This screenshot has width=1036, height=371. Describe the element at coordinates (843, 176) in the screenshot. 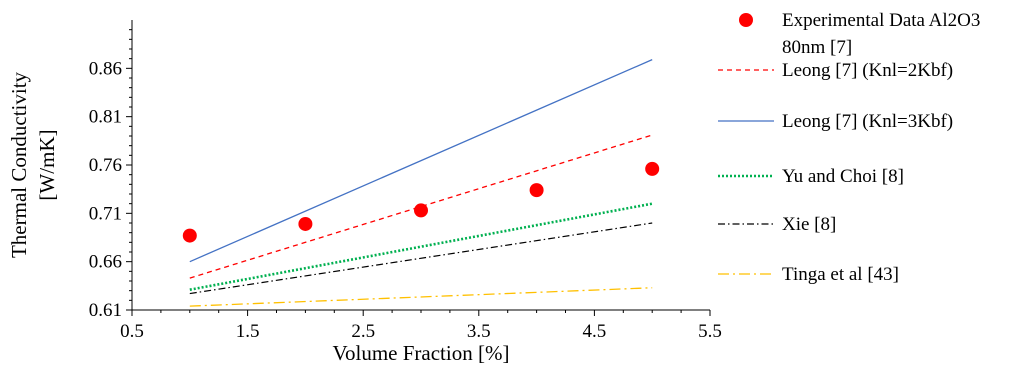

I see `legend-label: Yu and Choi [8]` at that location.